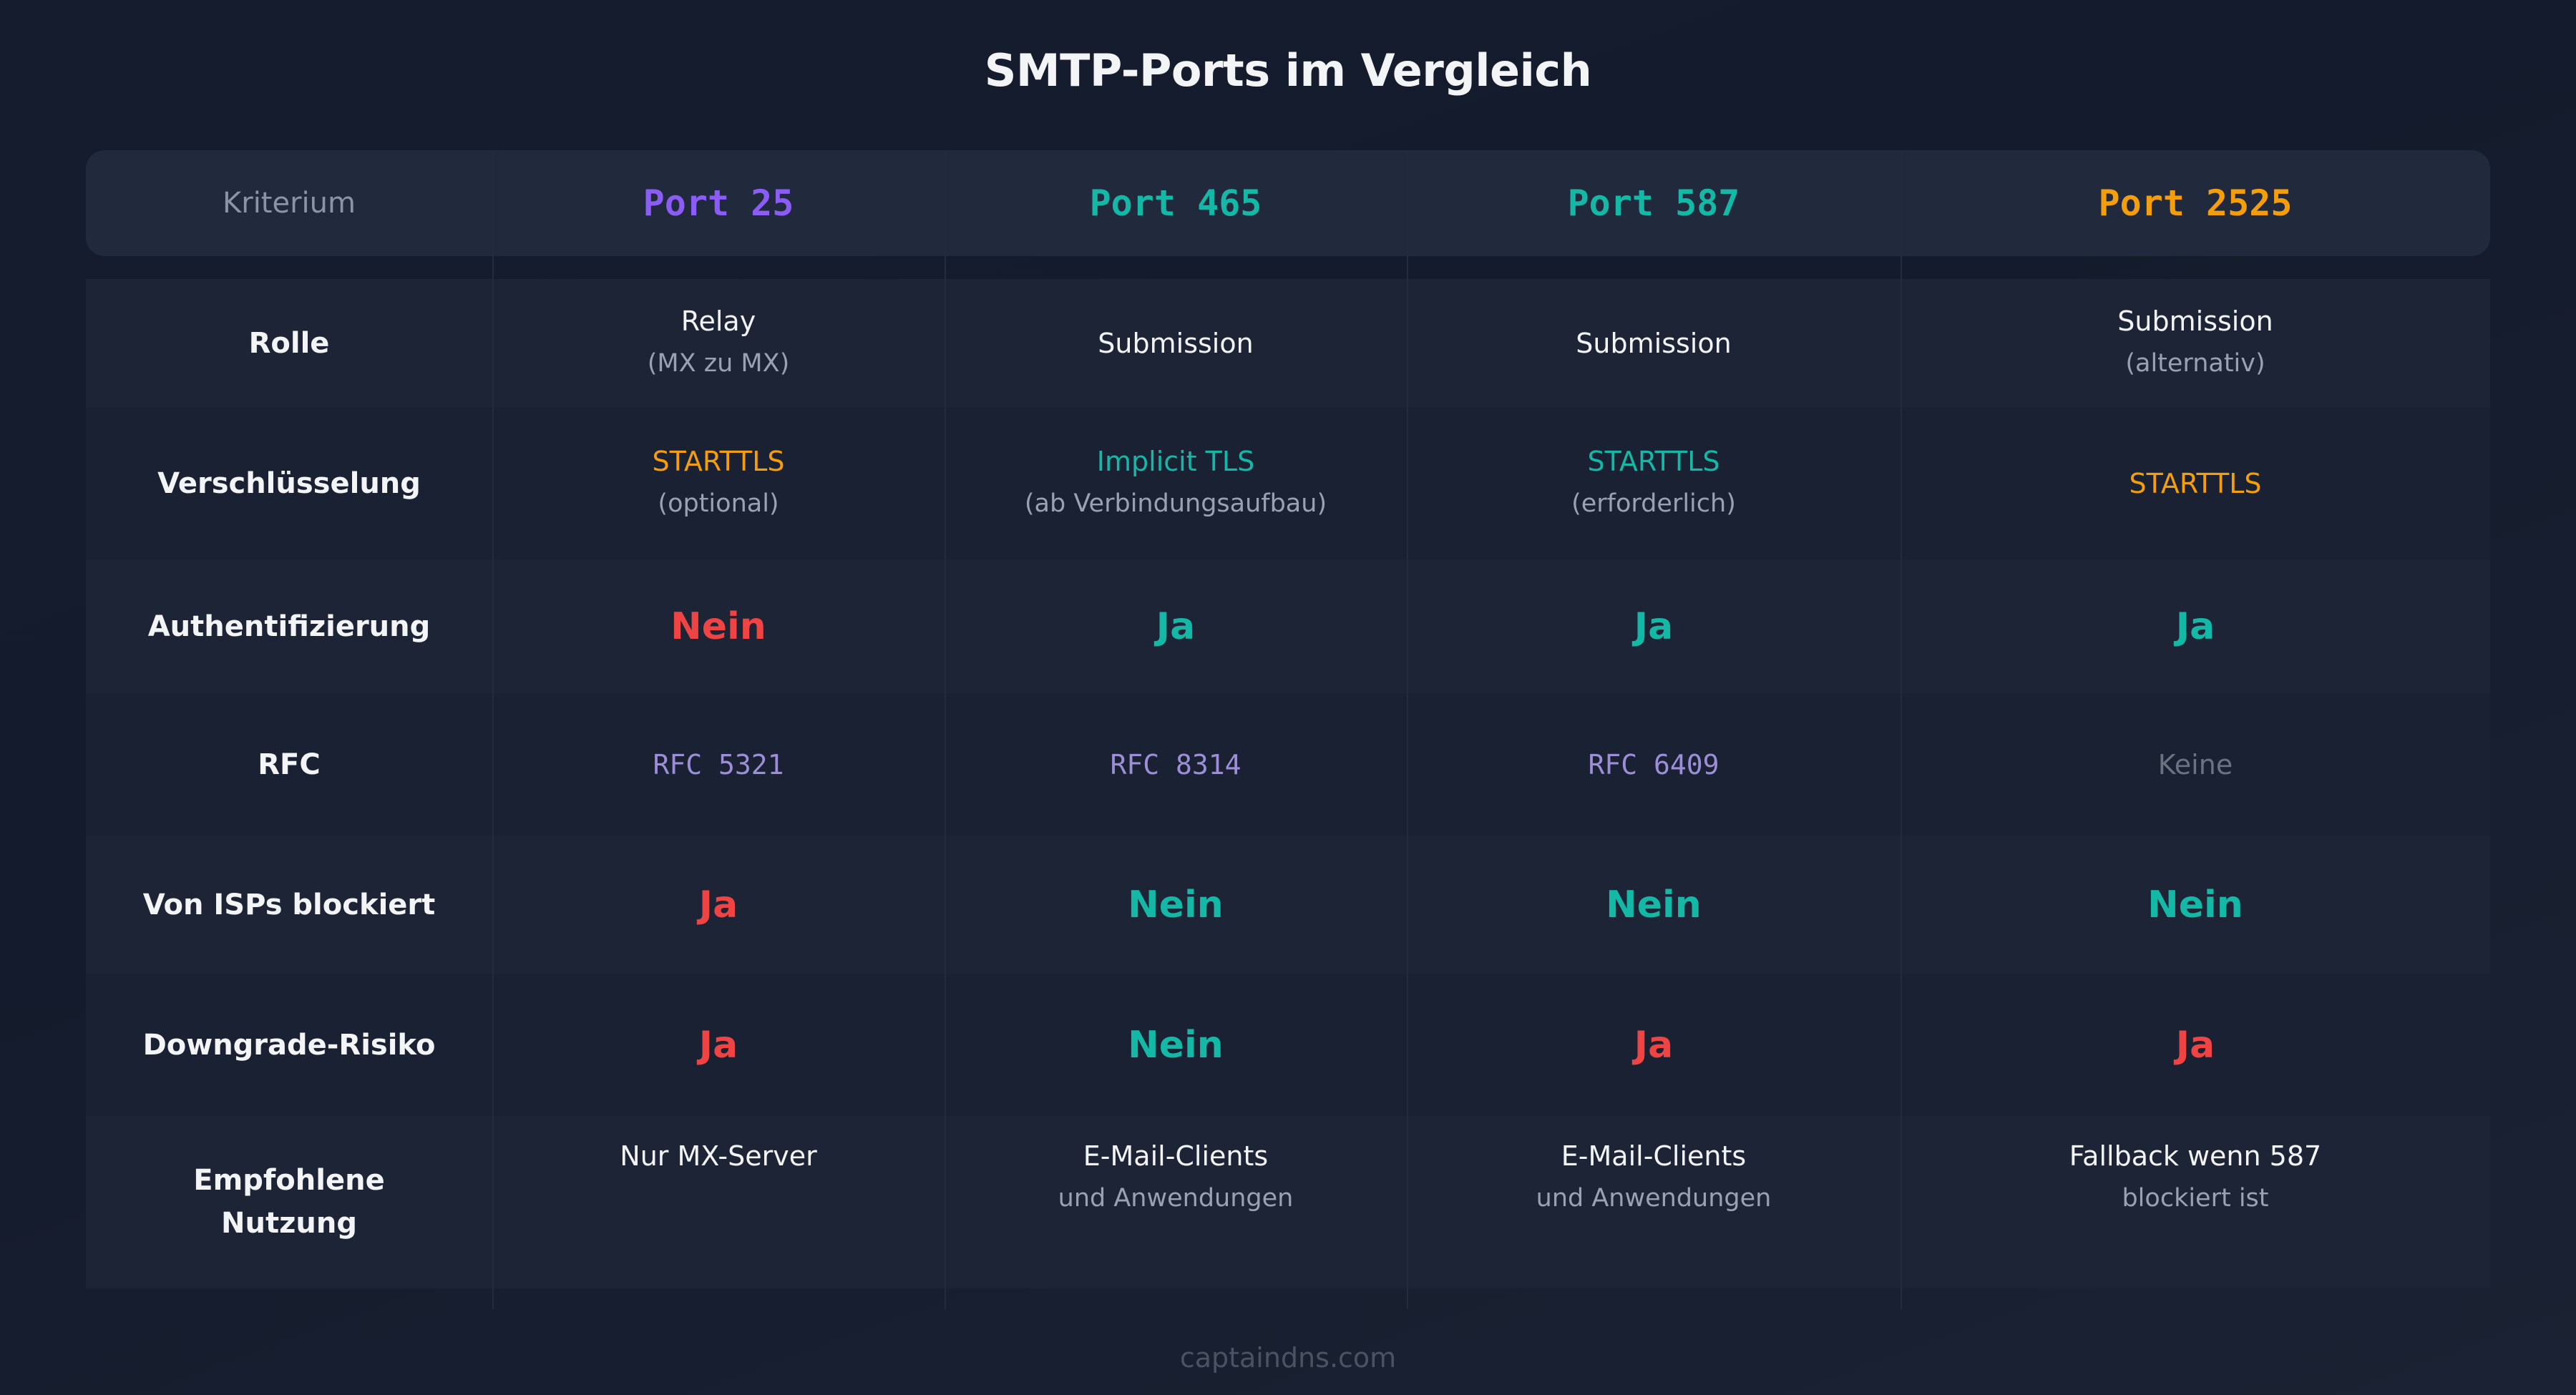 This screenshot has height=1395, width=2576. I want to click on cell-encryption-587: STARTTLS (erforderlich), so click(1654, 483).